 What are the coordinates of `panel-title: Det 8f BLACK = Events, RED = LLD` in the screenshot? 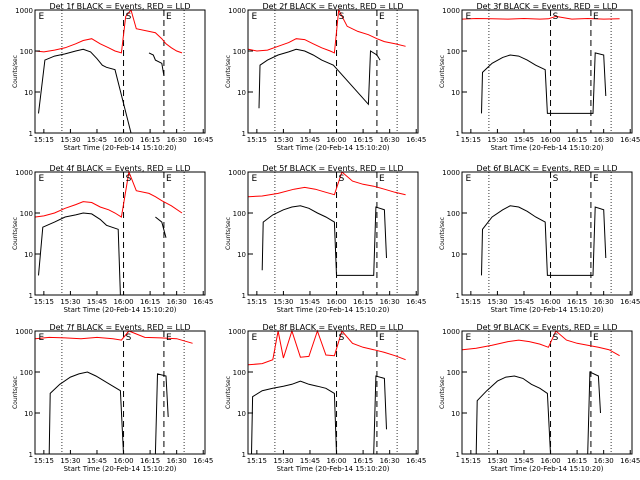 It's located at (332, 327).